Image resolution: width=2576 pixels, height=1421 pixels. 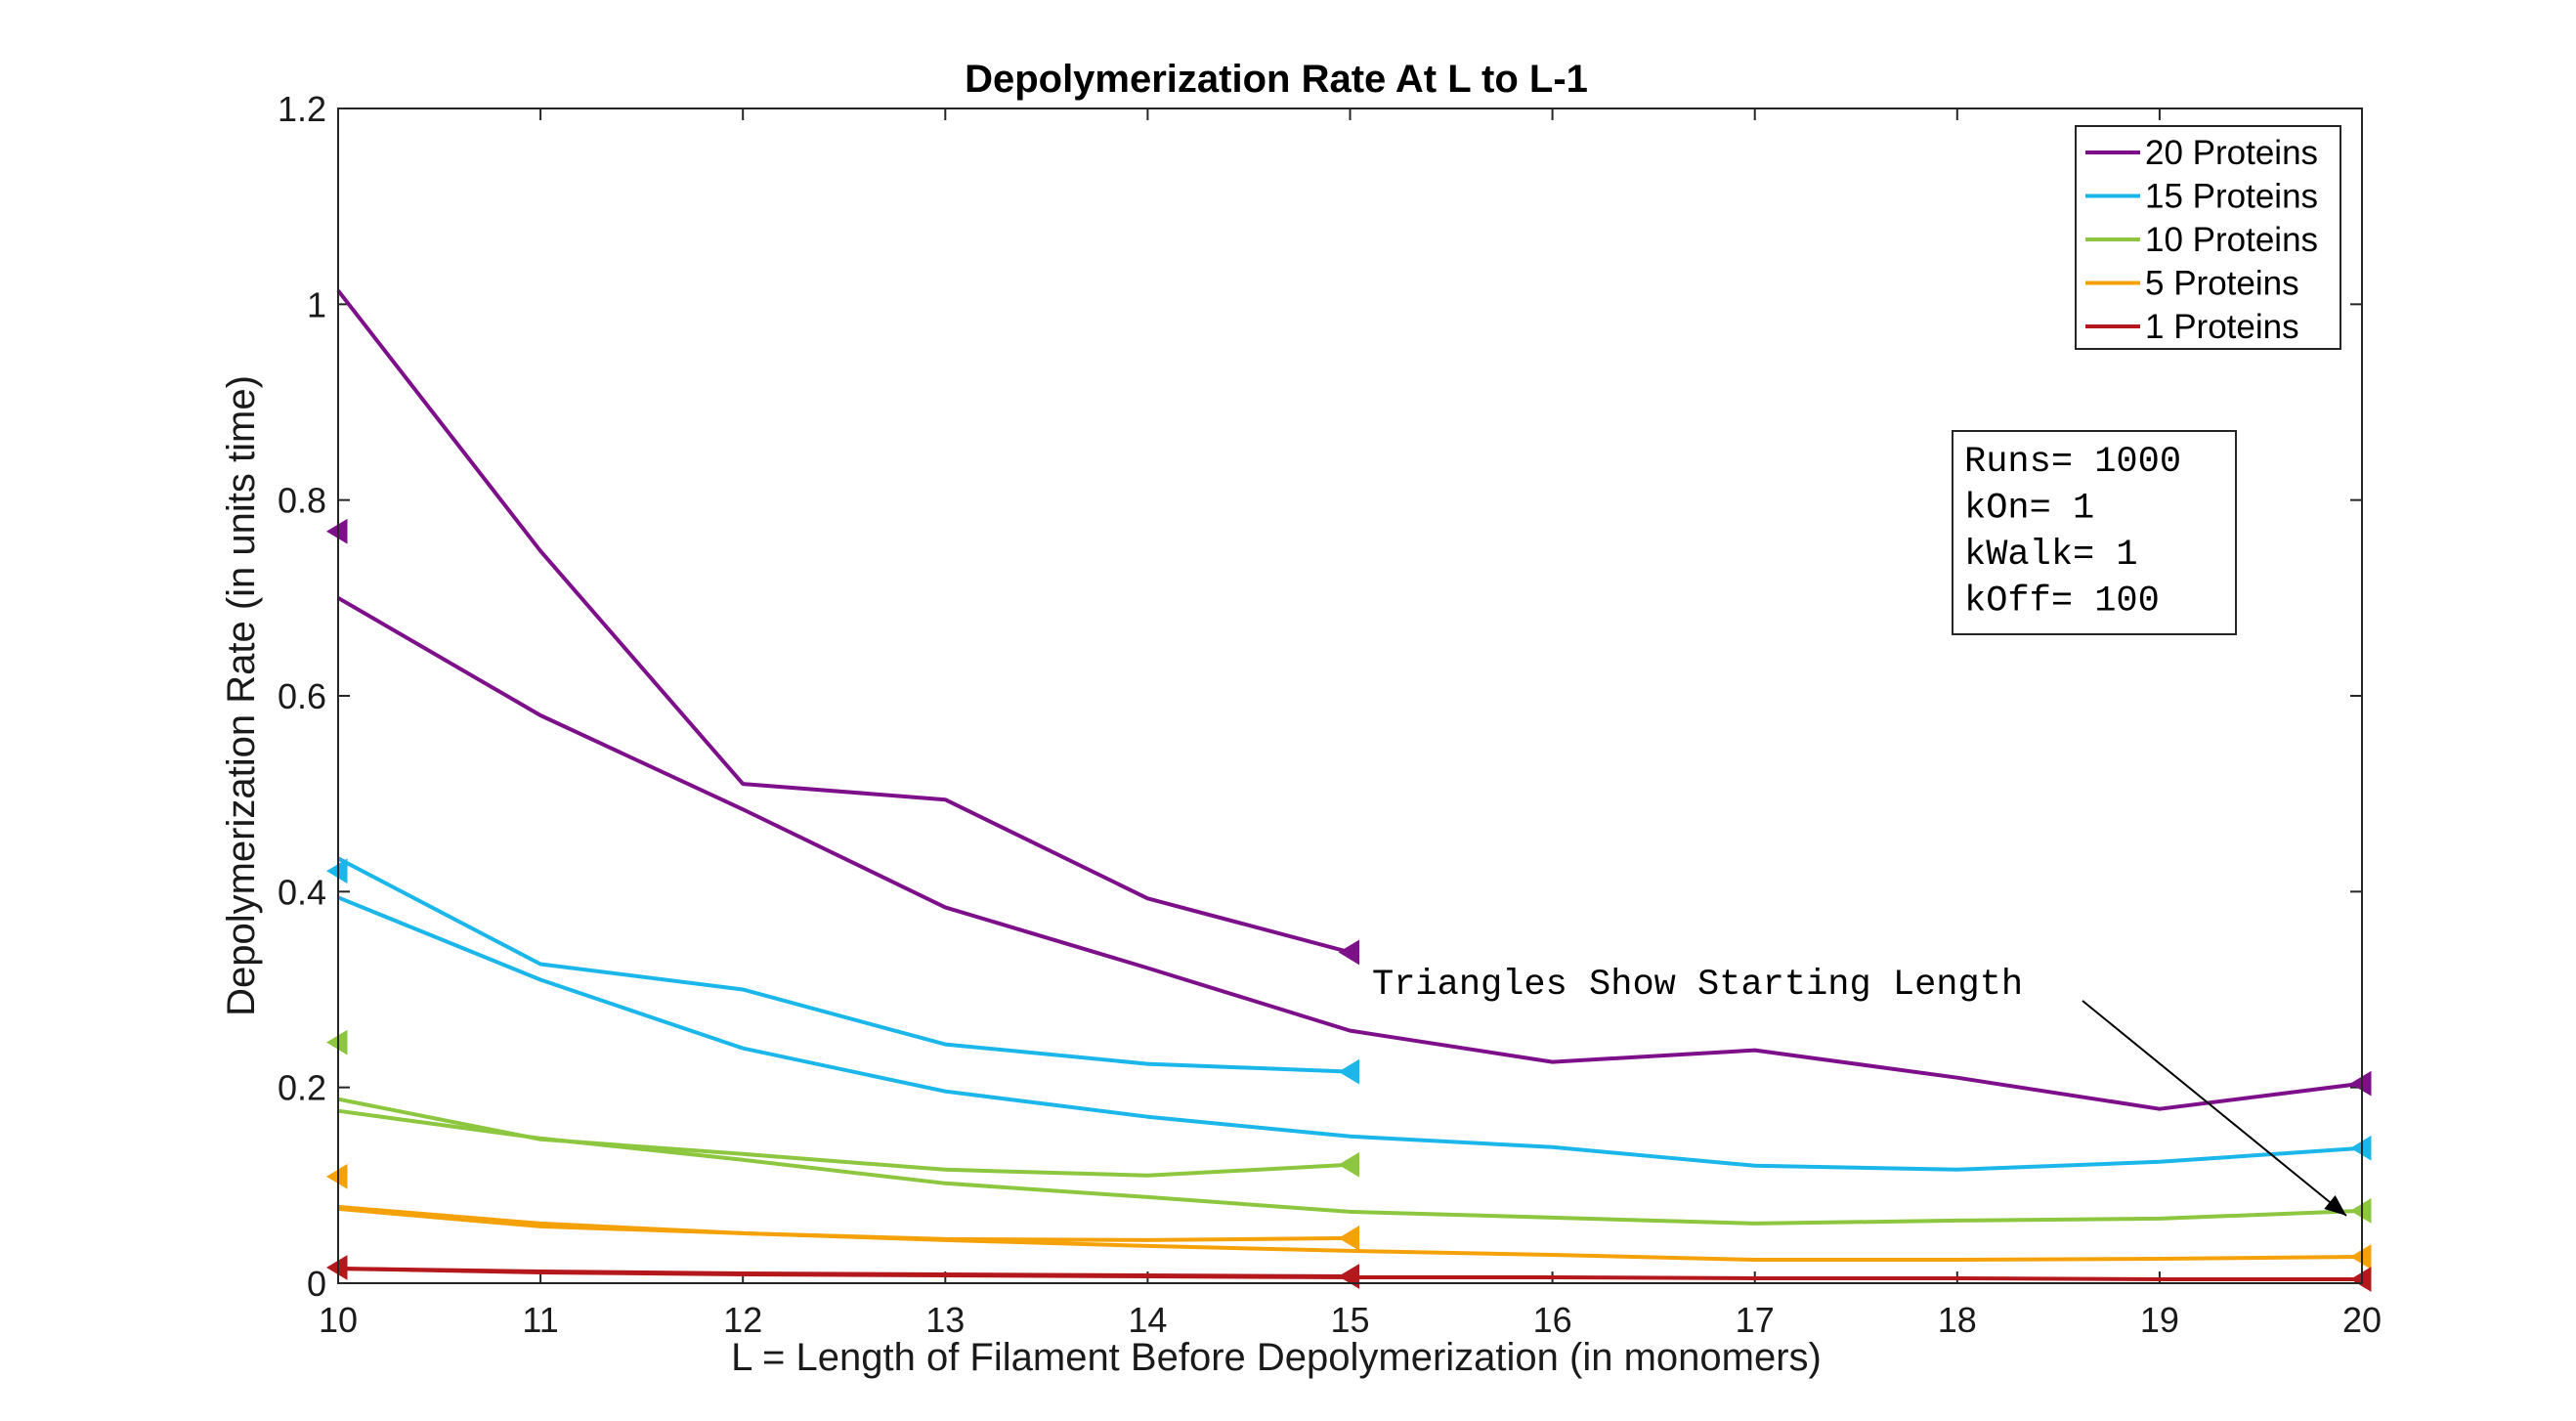 What do you see at coordinates (540, 1320) in the screenshot?
I see `x-tick-label: 11` at bounding box center [540, 1320].